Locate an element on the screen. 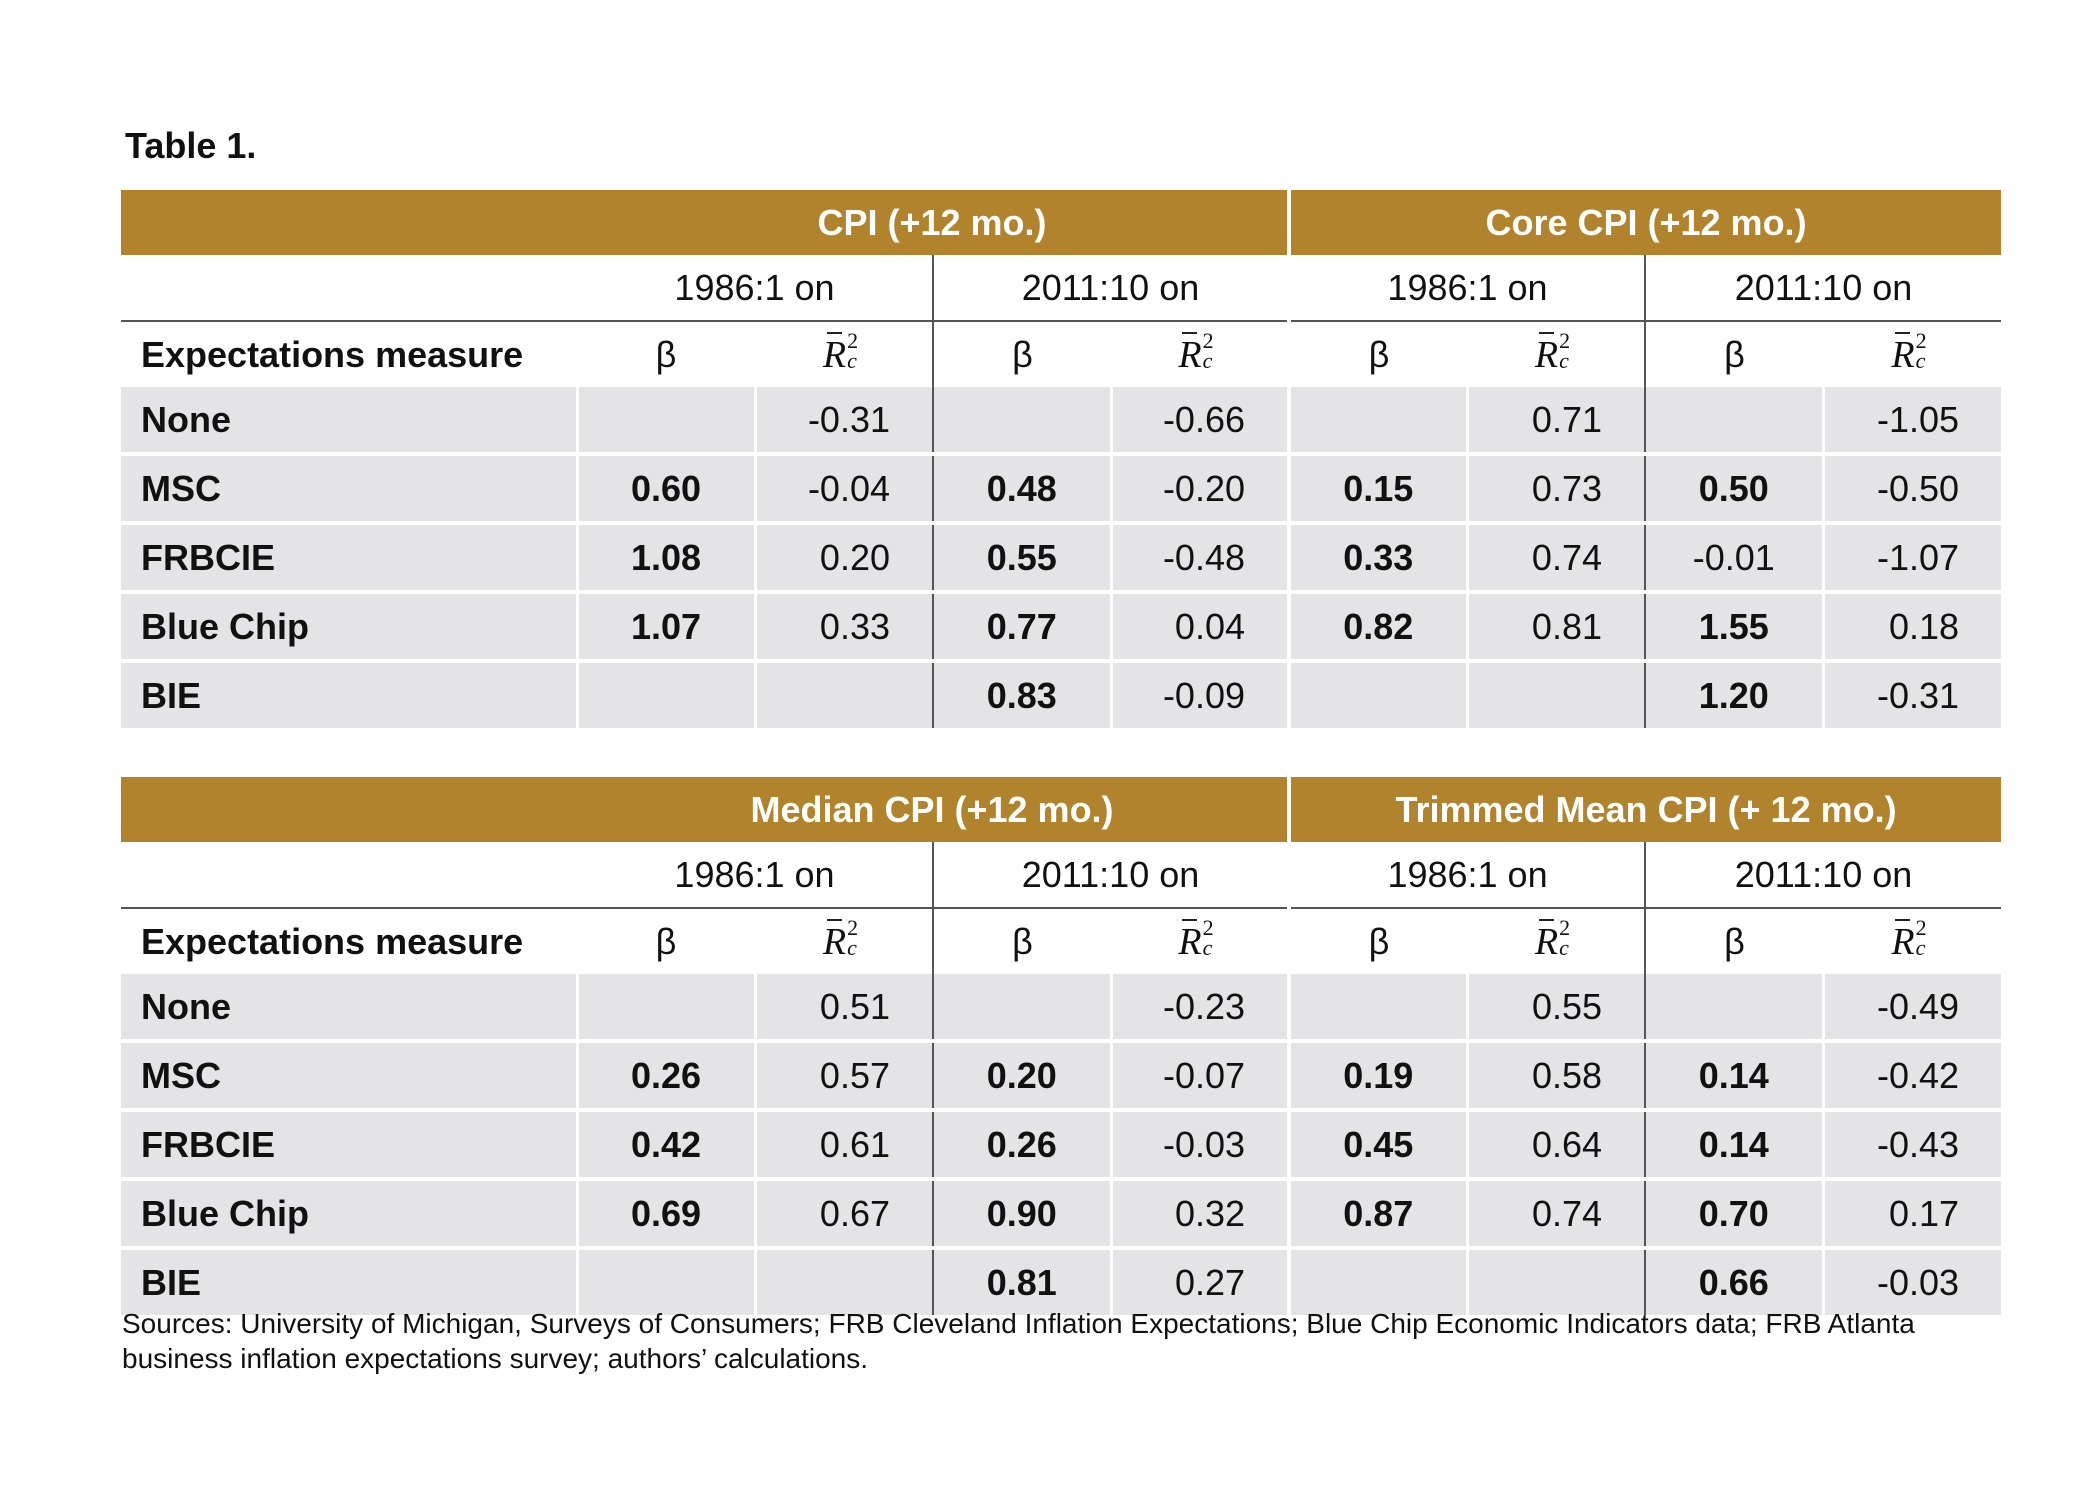 This screenshot has height=1500, width=2100. beta-value: 1.55 is located at coordinates (1733, 627).